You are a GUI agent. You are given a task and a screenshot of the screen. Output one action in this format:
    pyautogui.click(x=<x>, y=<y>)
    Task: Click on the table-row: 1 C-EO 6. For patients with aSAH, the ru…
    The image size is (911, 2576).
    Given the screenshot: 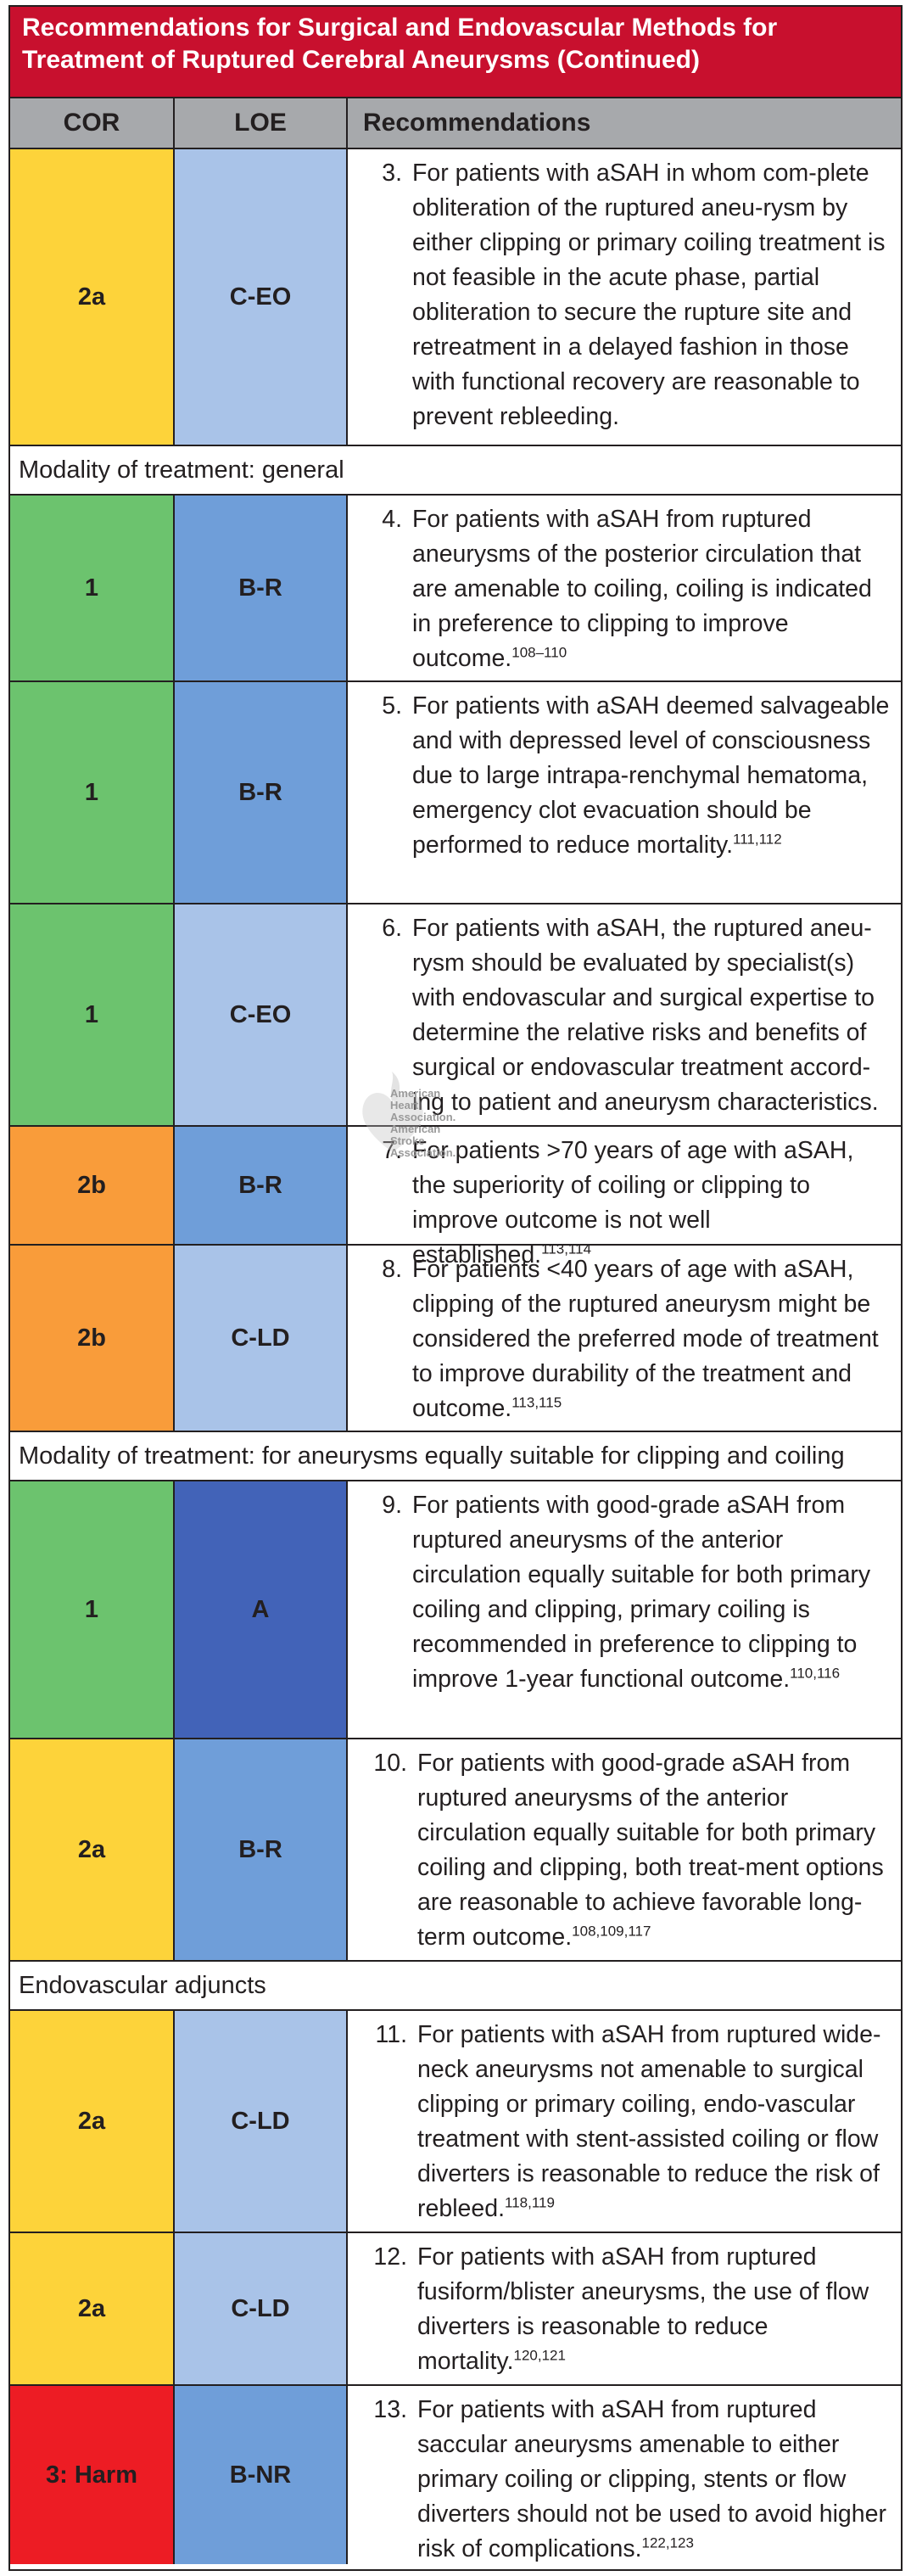 What is the action you would take?
    pyautogui.click(x=455, y=1016)
    